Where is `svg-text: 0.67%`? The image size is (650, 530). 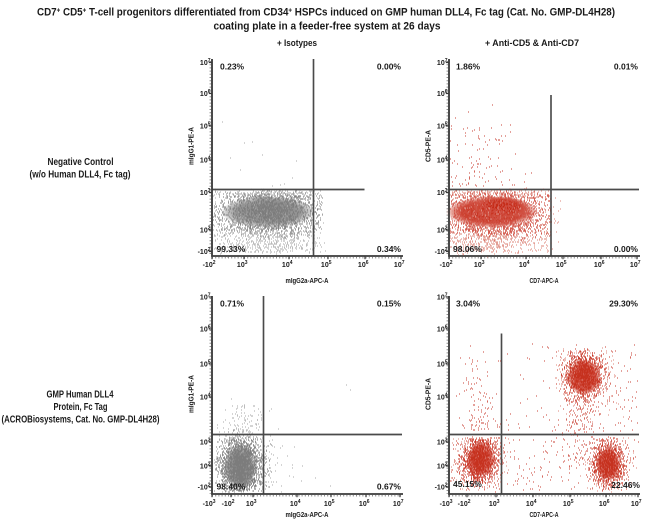
svg-text: 0.67% is located at coordinates (389, 487).